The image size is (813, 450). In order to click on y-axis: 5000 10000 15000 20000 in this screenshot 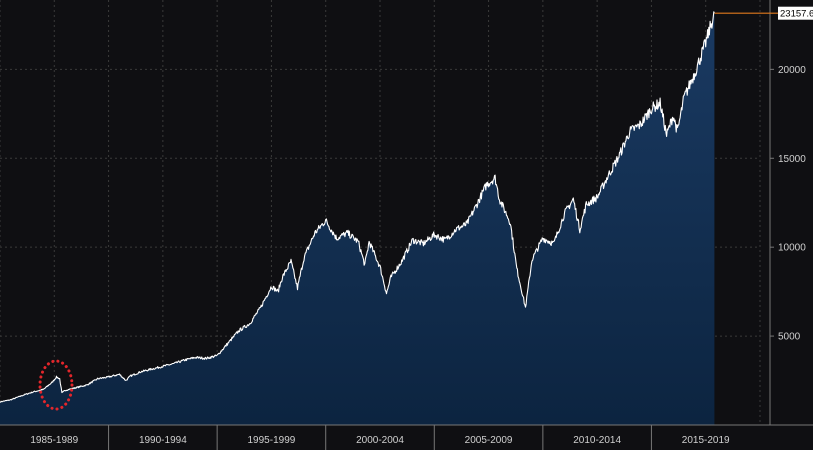, I will do `click(787, 212)`.